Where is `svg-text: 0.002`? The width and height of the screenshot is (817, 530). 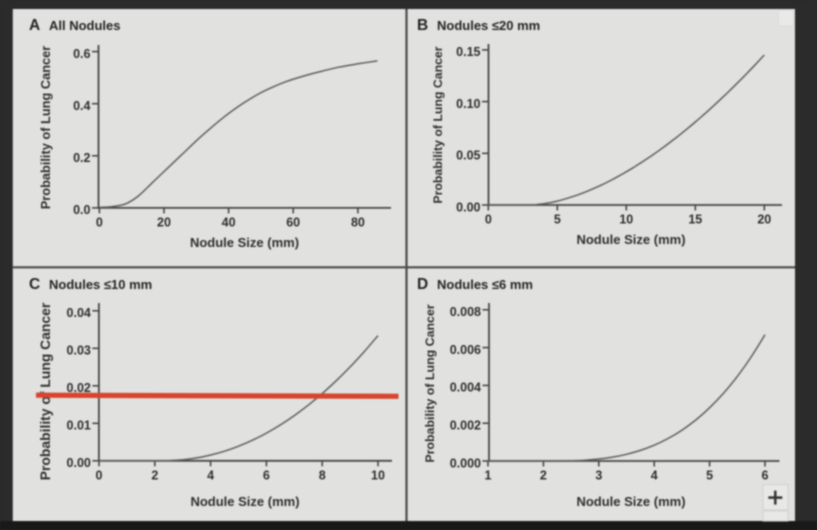
svg-text: 0.002 is located at coordinates (465, 426).